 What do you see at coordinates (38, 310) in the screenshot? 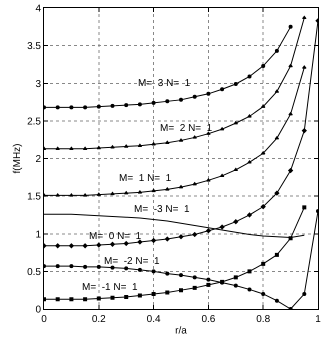
I see `y-tick-label: 0` at bounding box center [38, 310].